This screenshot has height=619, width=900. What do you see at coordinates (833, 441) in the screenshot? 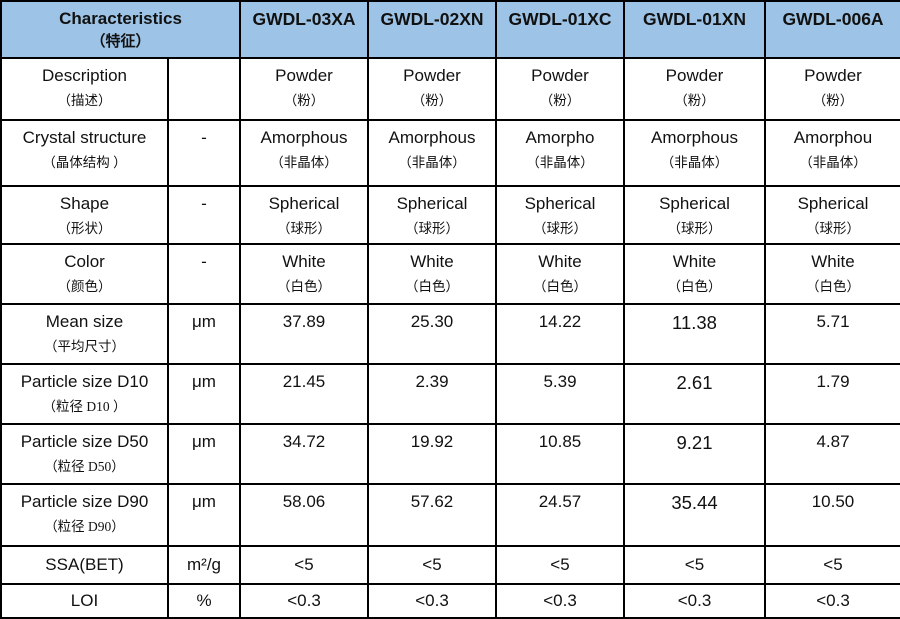
I see `value-en: 4.87` at bounding box center [833, 441].